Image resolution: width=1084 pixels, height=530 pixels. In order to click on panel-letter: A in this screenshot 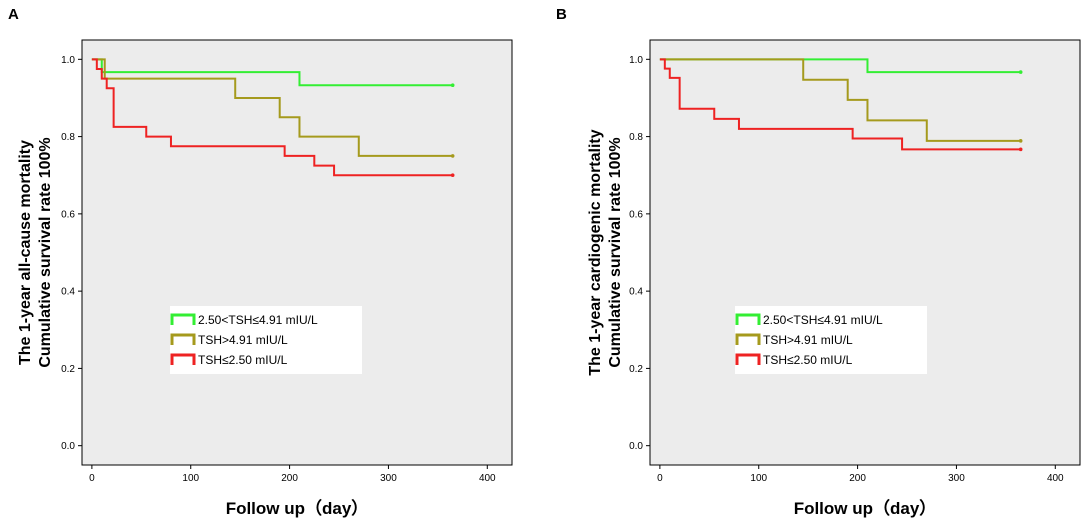, I will do `click(13, 14)`.